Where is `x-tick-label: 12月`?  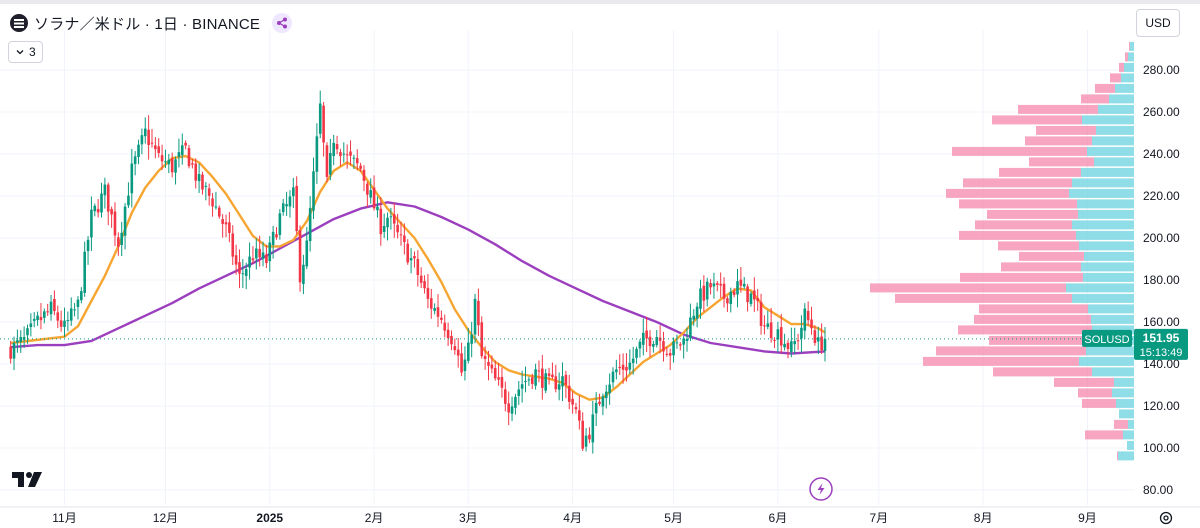 x-tick-label: 12月 is located at coordinates (165, 518).